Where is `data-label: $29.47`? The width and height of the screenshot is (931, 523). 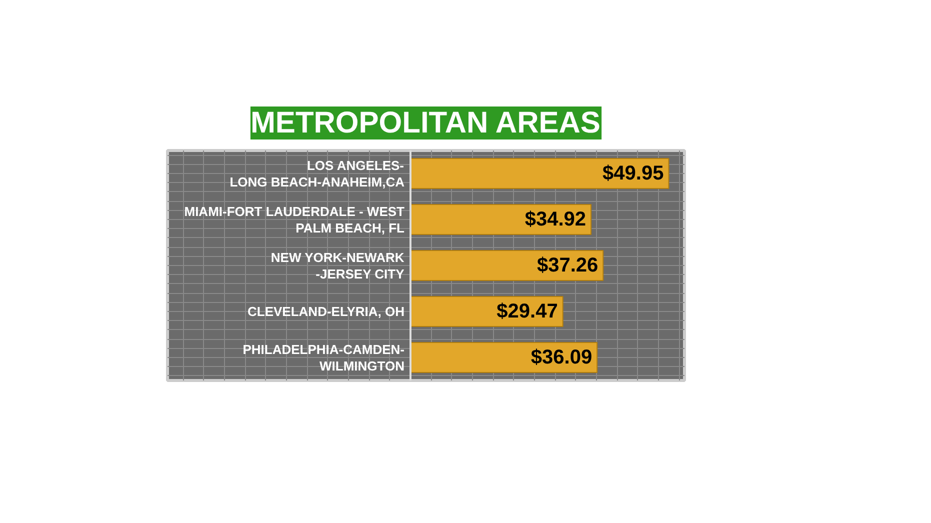
data-label: $29.47 is located at coordinates (527, 311).